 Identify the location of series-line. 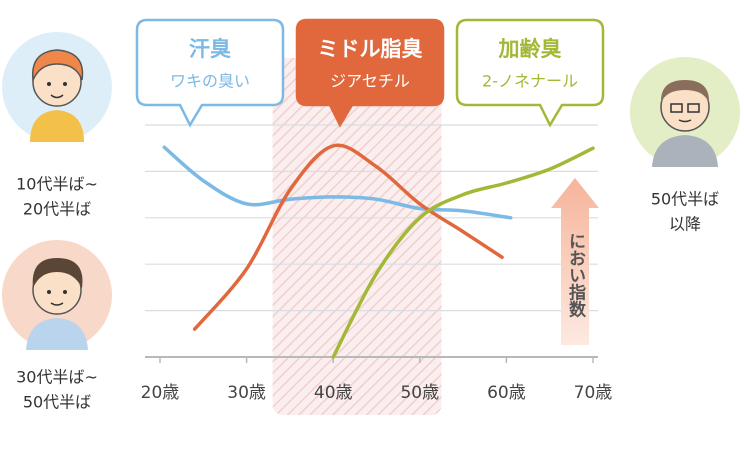
(337, 182).